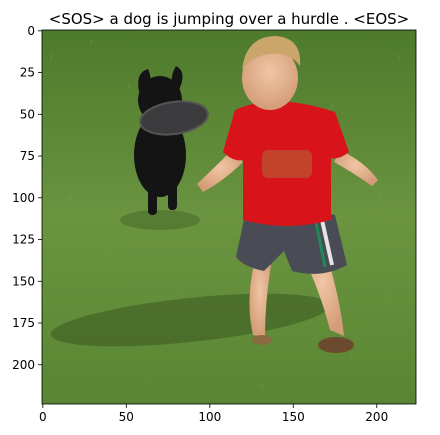 This screenshot has height=435, width=440. I want to click on y-tick-label: 50, so click(27, 114).